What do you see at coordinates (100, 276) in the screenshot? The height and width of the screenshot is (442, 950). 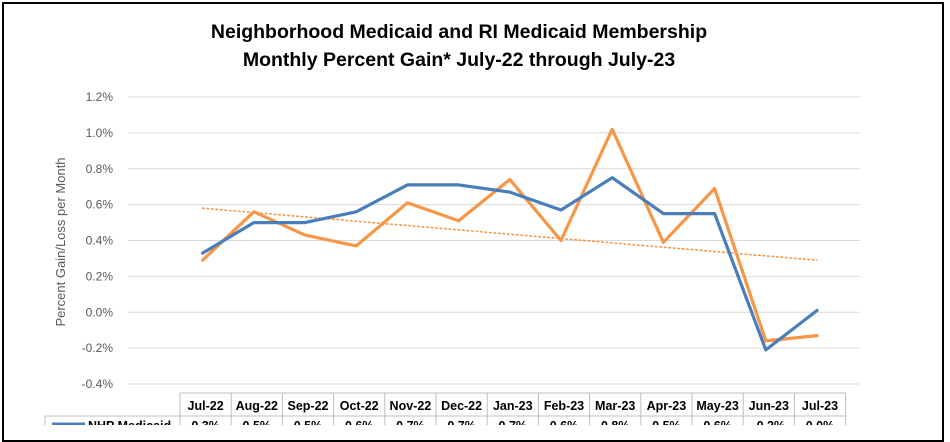 I see `y-tick-label: 0.2%` at bounding box center [100, 276].